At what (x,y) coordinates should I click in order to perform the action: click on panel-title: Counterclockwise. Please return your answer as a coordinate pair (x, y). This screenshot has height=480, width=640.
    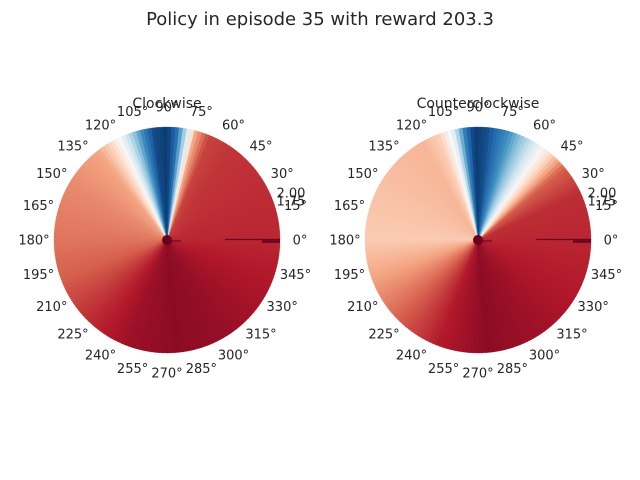
    Looking at the image, I should click on (478, 104).